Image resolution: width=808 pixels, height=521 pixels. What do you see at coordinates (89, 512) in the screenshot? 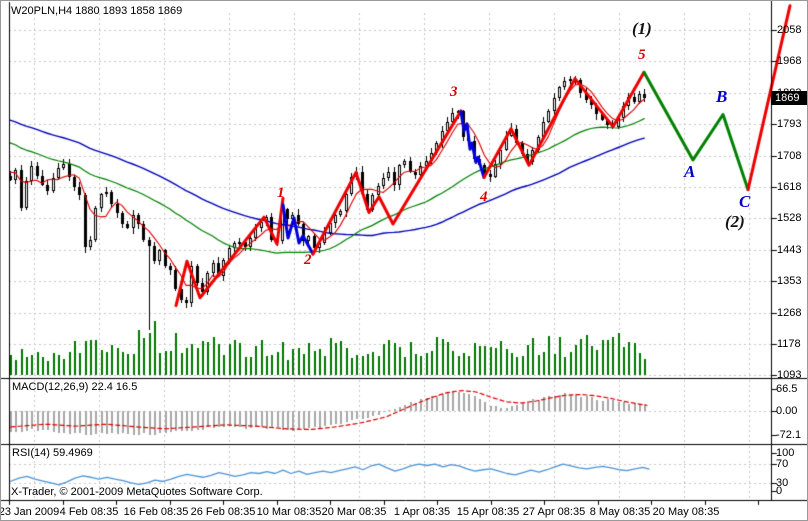
I see `time-axis-label: 4 Feb 08:35` at bounding box center [89, 512].